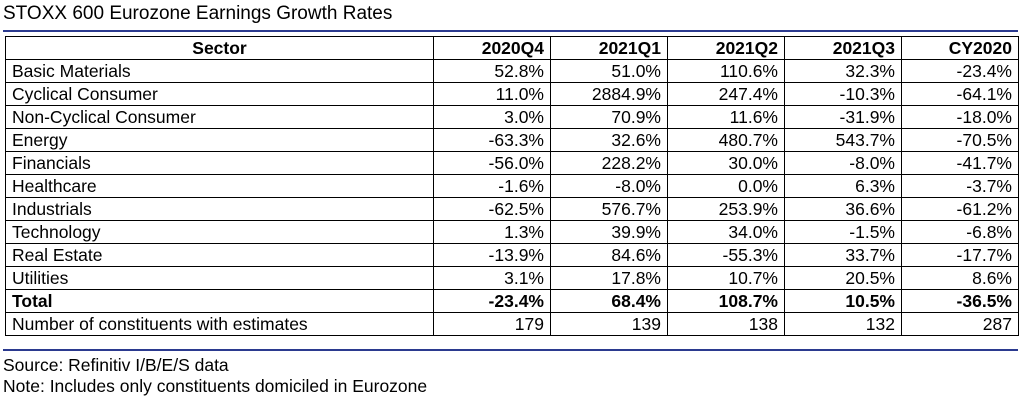  What do you see at coordinates (960, 301) in the screenshot?
I see `value-cell: -36.5%` at bounding box center [960, 301].